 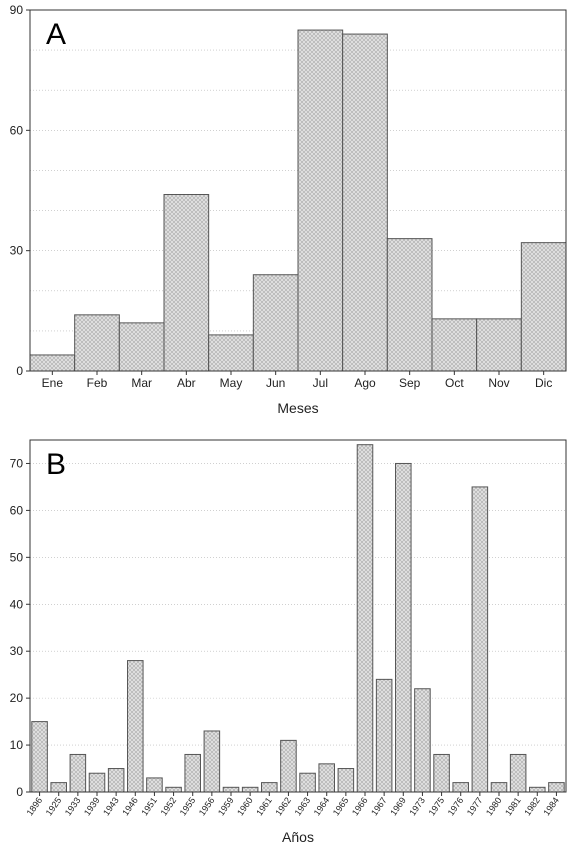 I want to click on y-tick-label: 40, so click(x=17, y=604).